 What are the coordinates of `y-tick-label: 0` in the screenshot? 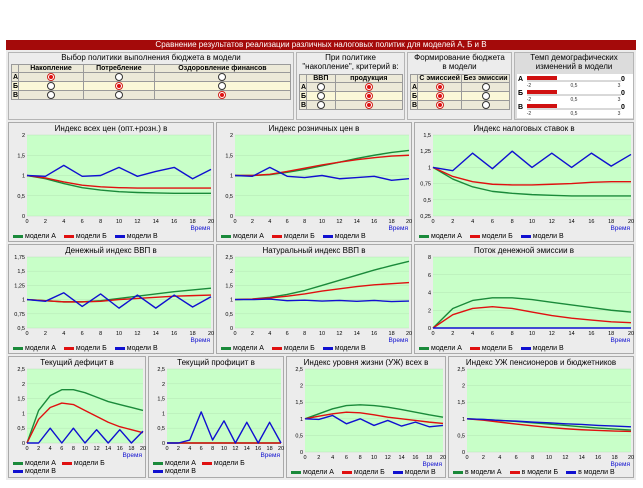 It's located at (23, 444).